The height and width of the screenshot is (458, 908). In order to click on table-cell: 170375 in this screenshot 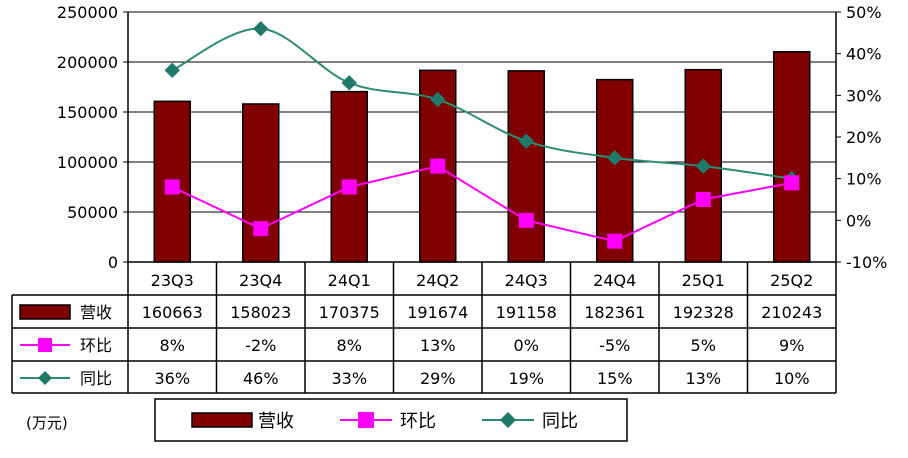, I will do `click(349, 312)`.